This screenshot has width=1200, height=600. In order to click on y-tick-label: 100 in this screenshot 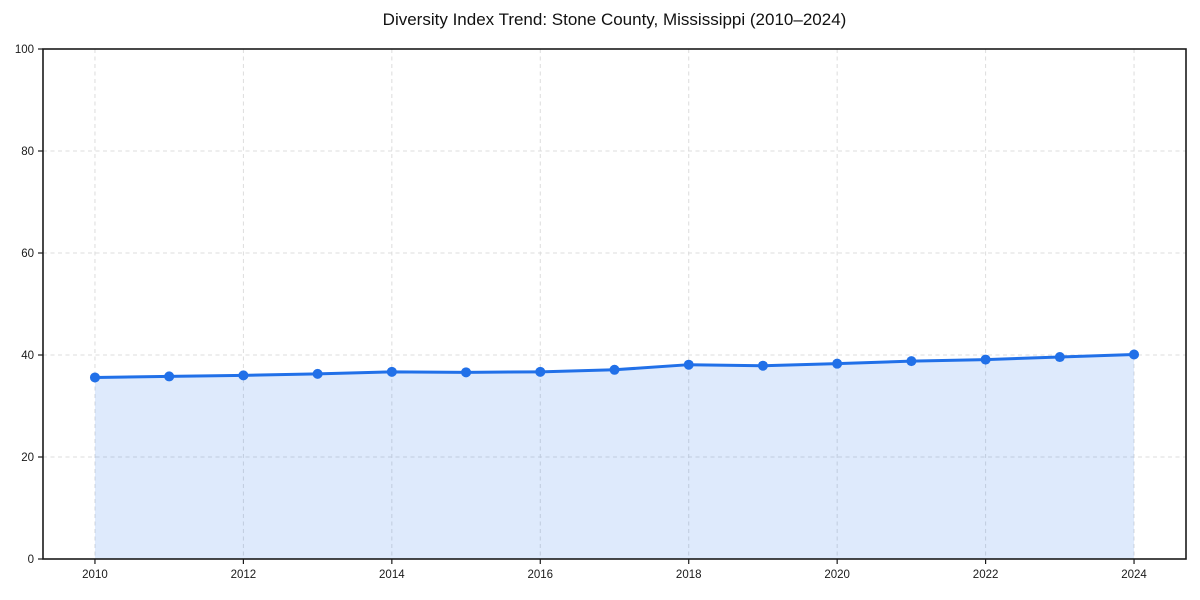, I will do `click(24, 50)`.